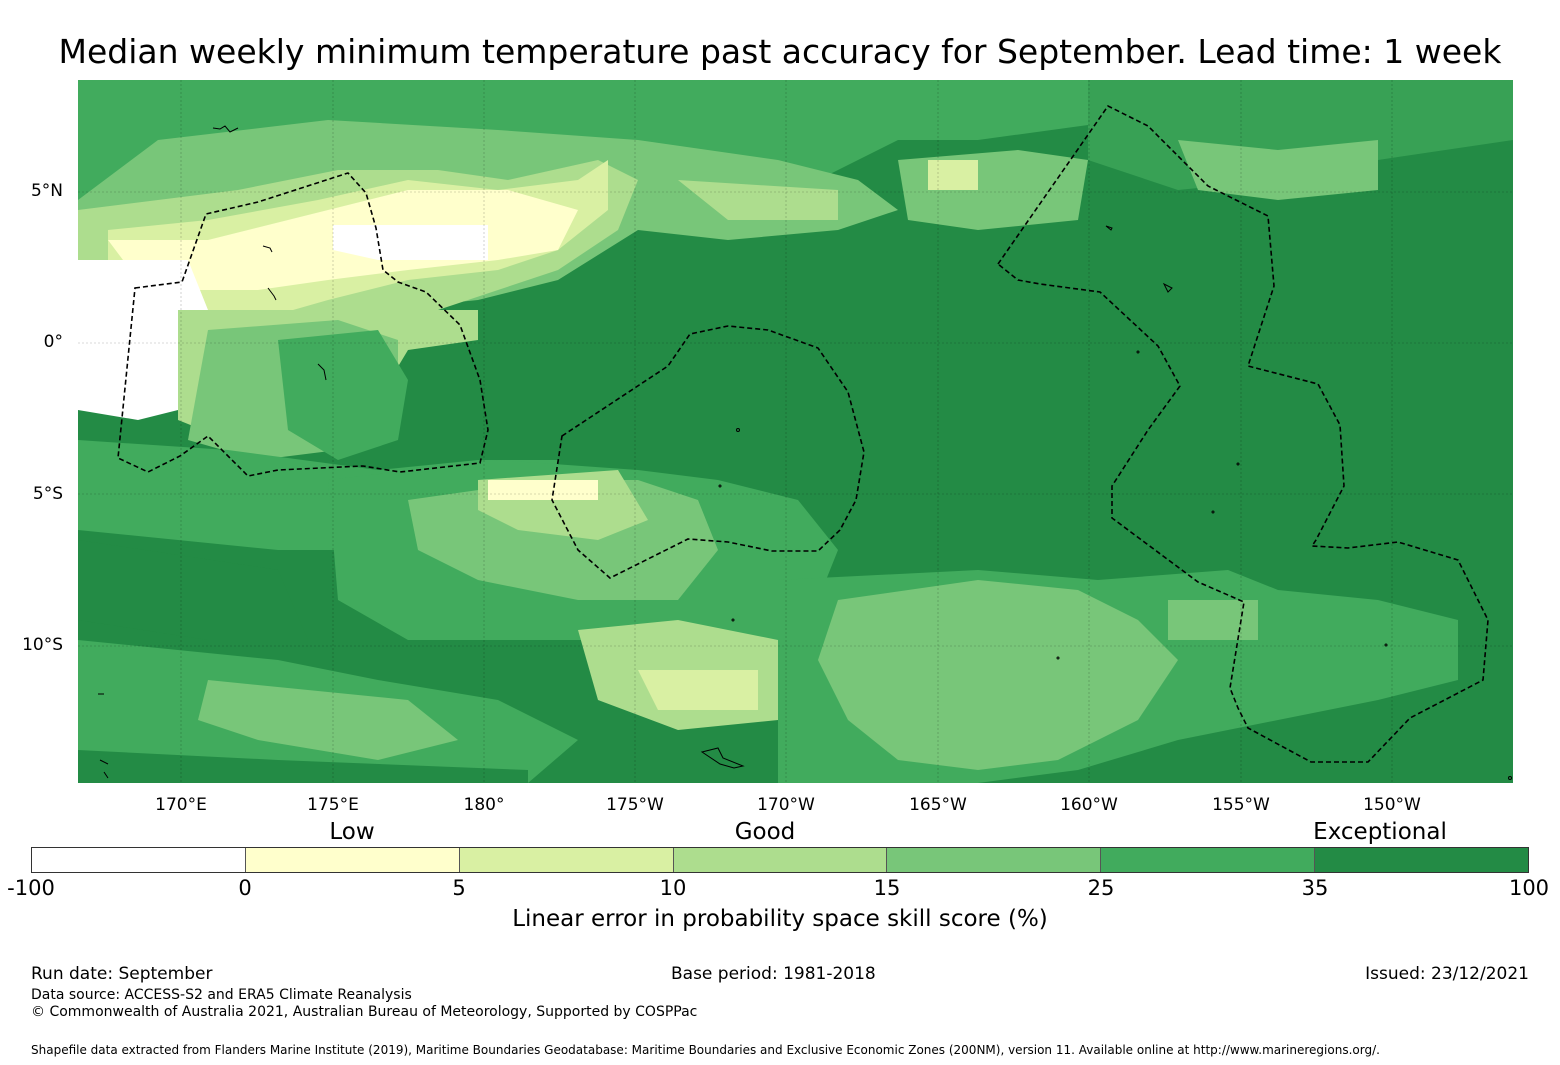 The image size is (1560, 1065). I want to click on base-period: Base period: 1981-2018, so click(773, 974).